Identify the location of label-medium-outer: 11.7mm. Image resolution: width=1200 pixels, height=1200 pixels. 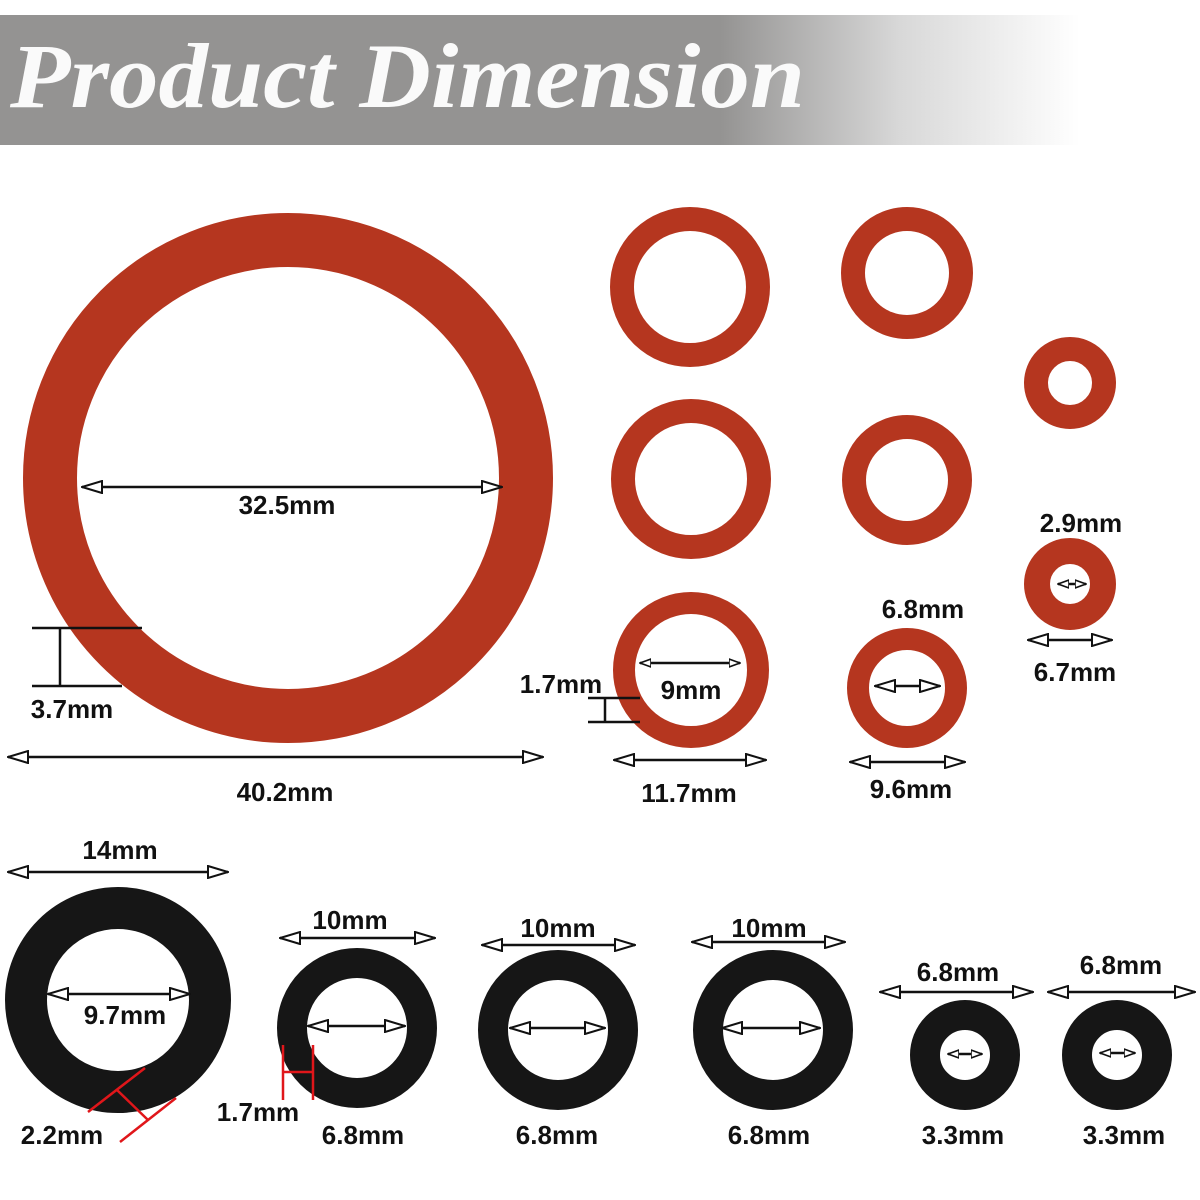
(688, 793).